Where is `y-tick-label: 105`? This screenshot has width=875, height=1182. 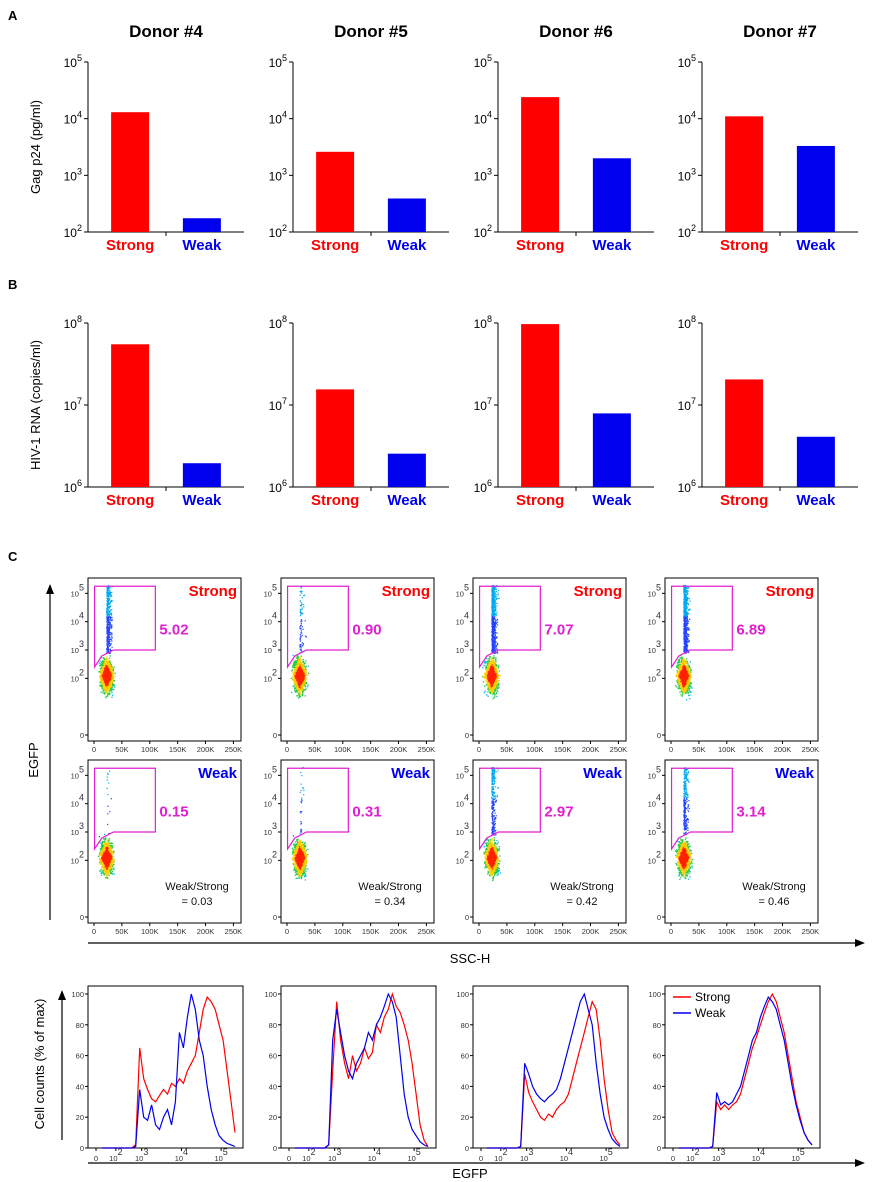
y-tick-label: 105 is located at coordinates (77, 590).